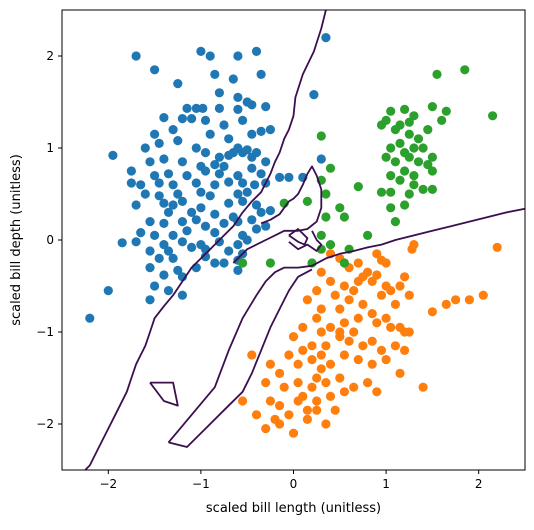 Image resolution: width=534 pixels, height=530 pixels. Describe the element at coordinates (293, 508) in the screenshot. I see `x-axis-label: scaled bill length (unitless)` at that location.